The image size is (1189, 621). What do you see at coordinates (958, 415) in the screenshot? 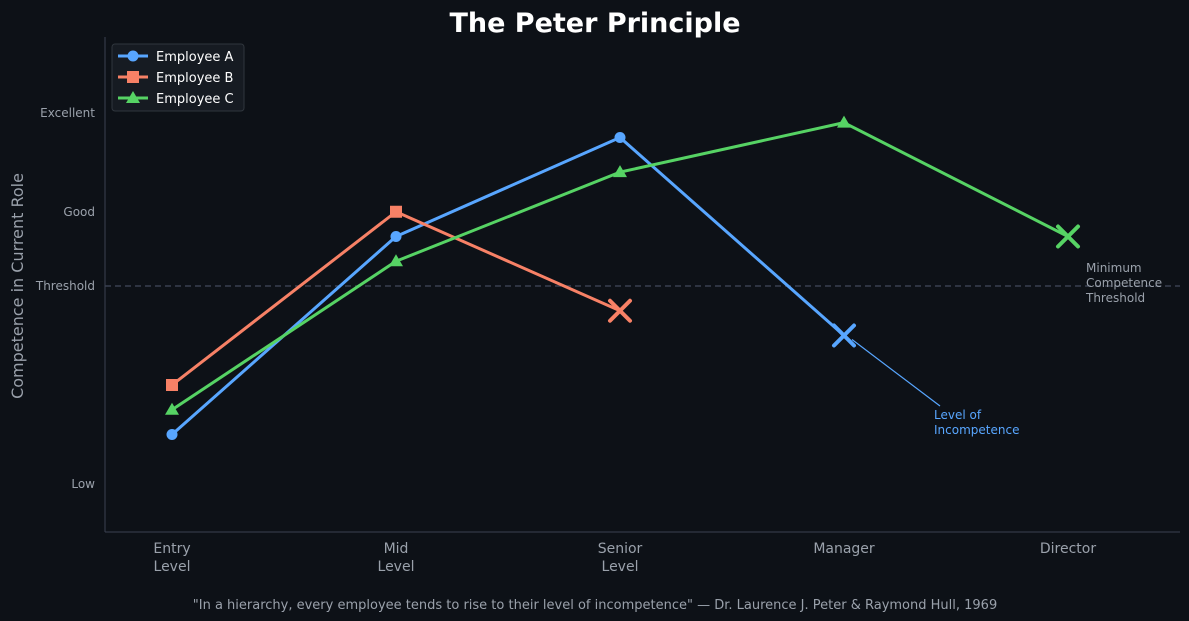
I see `annotation-label-line: Level of` at bounding box center [958, 415].